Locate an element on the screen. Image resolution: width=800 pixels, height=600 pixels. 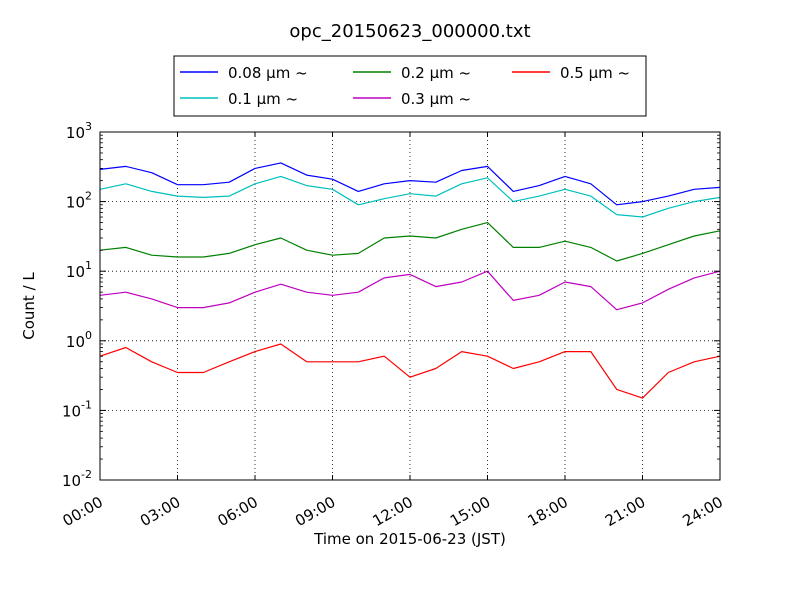
y-tick-label: 10² is located at coordinates (79, 201).